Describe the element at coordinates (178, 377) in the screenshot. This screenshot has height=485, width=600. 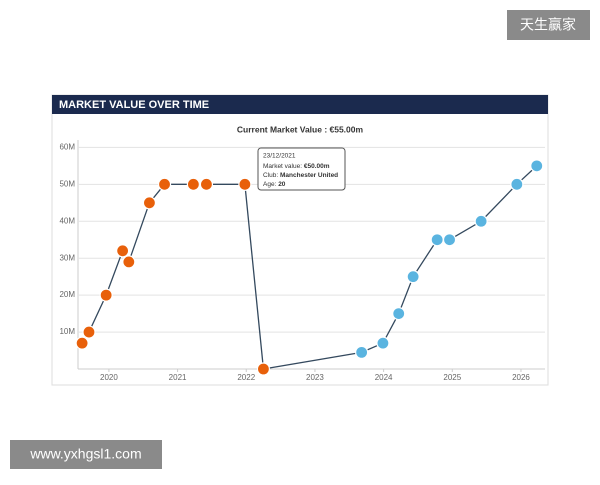
I see `x-tick-label: 2021` at that location.